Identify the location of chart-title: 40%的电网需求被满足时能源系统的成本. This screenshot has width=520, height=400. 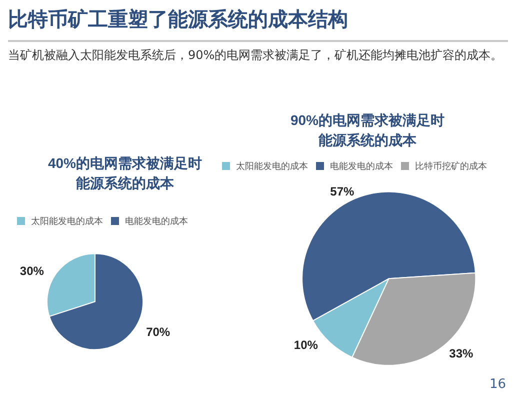
(125, 173).